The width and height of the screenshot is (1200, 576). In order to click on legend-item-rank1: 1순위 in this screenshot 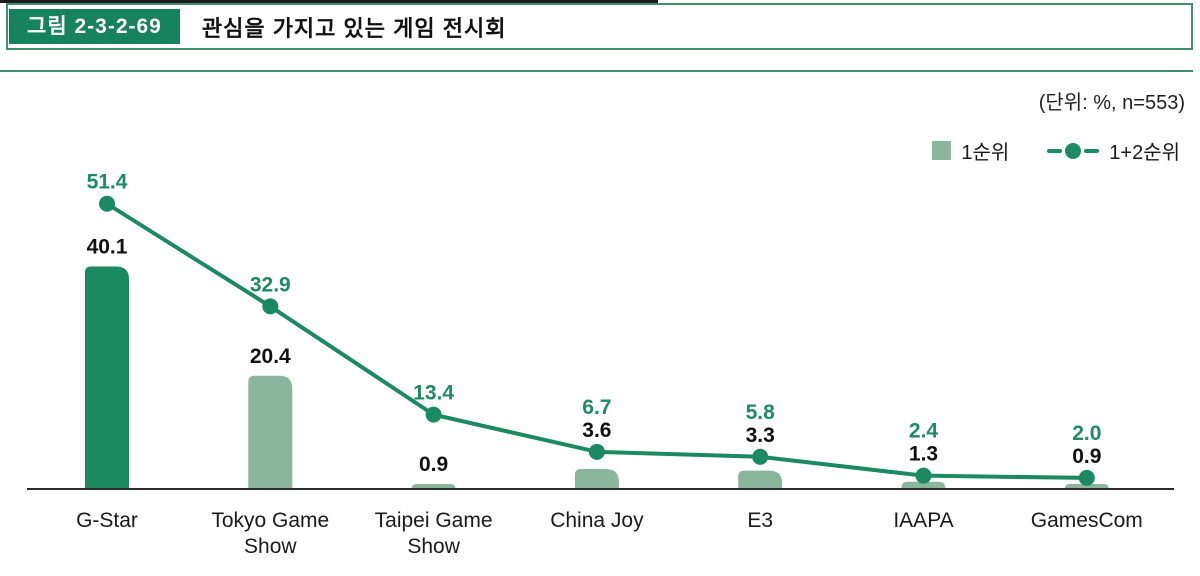, I will do `click(970, 150)`.